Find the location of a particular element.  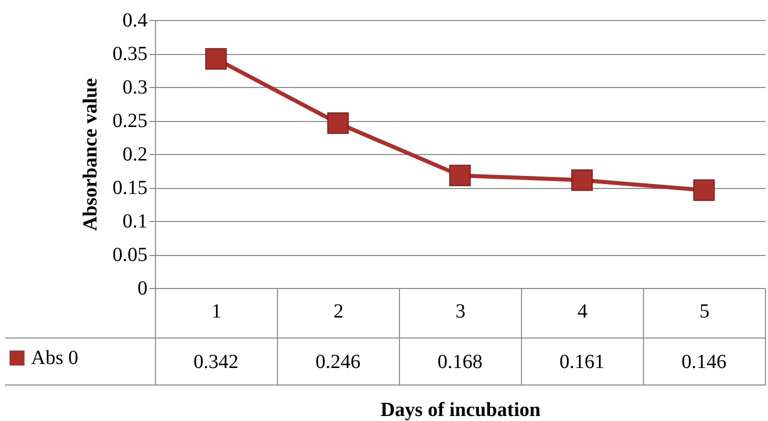

y-tick-label: 0.15 is located at coordinates (130, 188).